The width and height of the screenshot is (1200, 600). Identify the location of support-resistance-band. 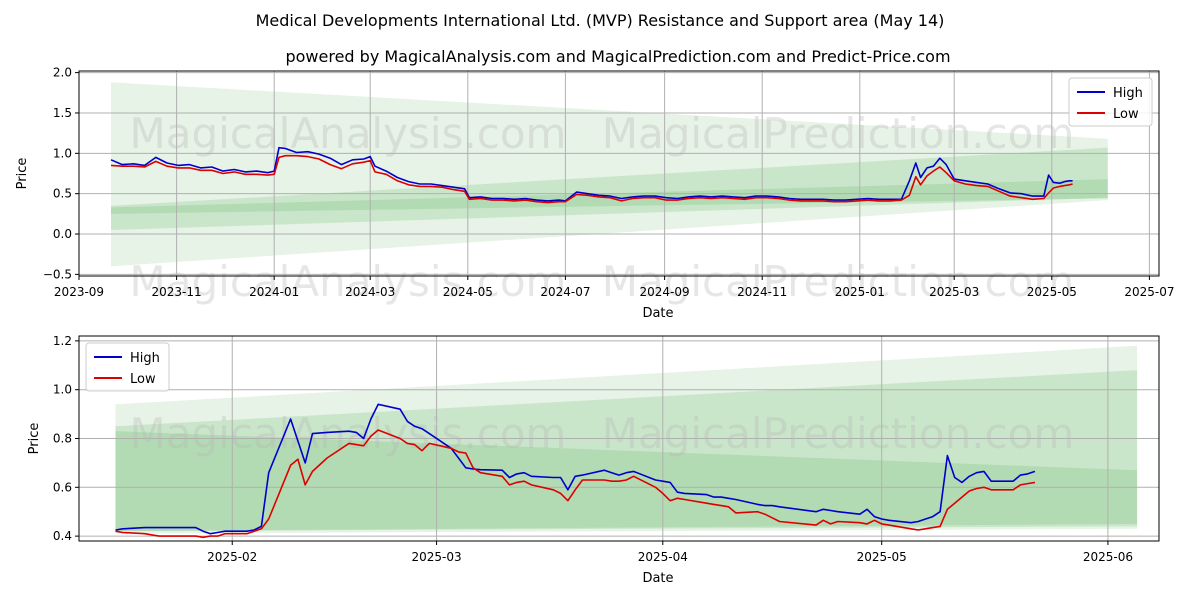
(609, 188).